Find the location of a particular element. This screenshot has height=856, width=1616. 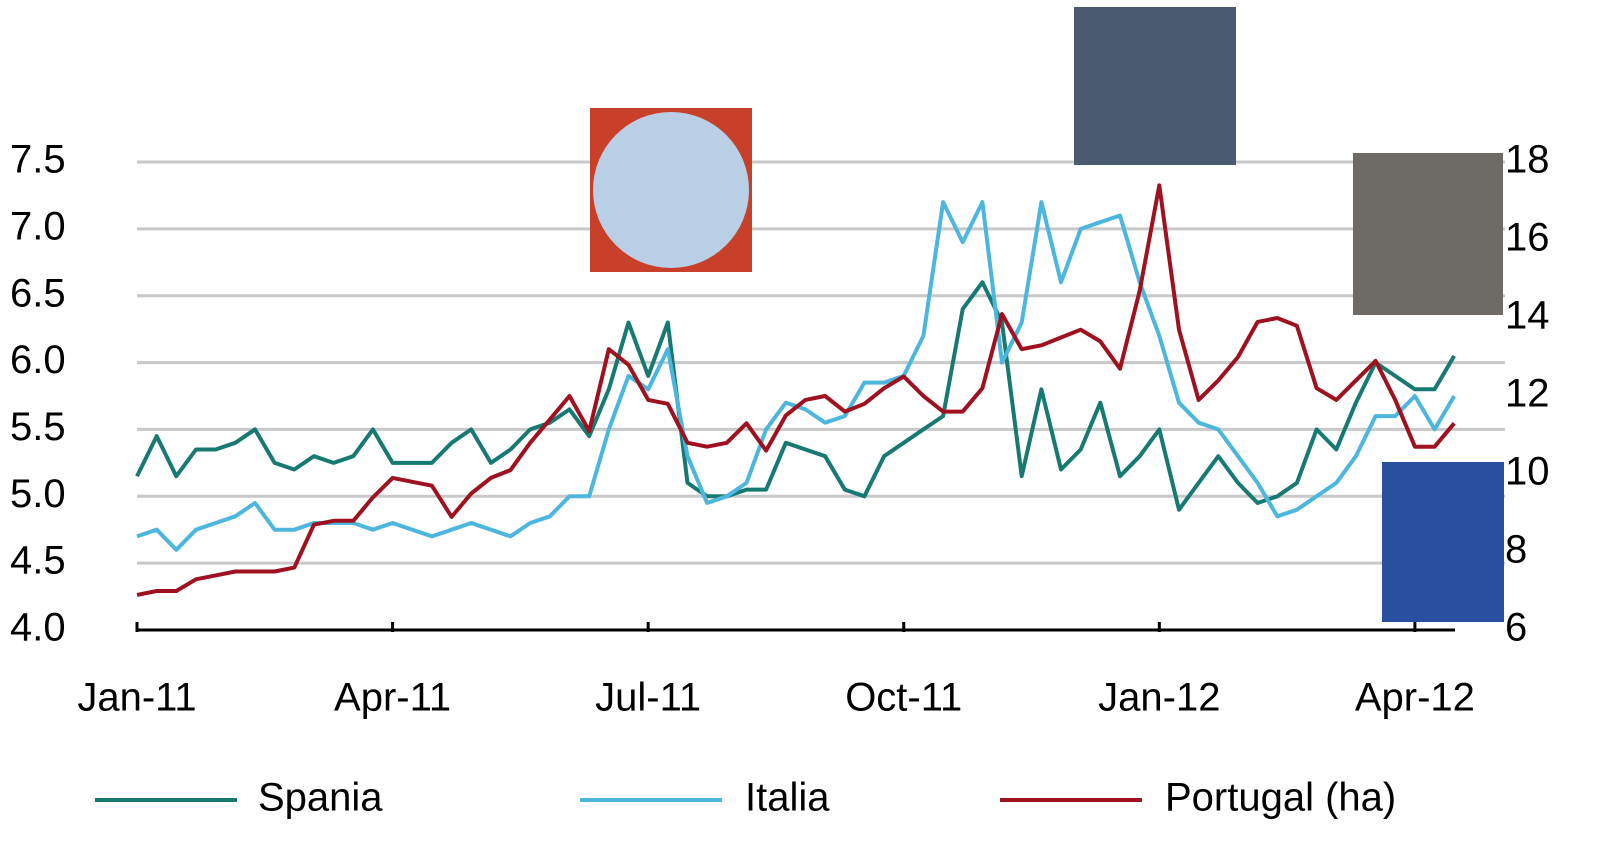

y-tick-label: 4.5 is located at coordinates (38, 561).